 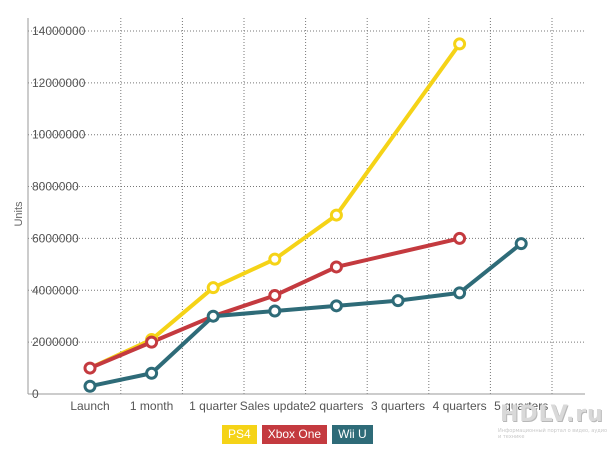 What do you see at coordinates (336, 406) in the screenshot?
I see `x-tick-label: 2 quarters` at bounding box center [336, 406].